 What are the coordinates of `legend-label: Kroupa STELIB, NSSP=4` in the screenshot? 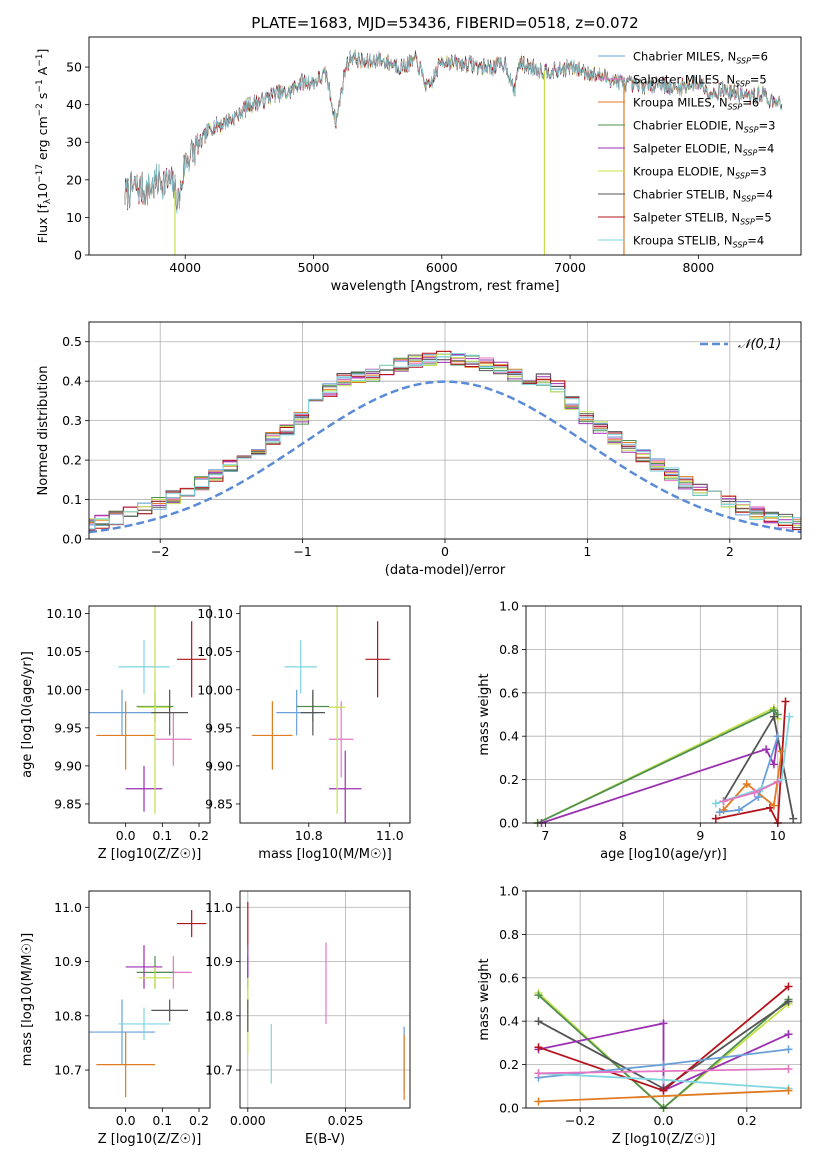 It's located at (698, 242).